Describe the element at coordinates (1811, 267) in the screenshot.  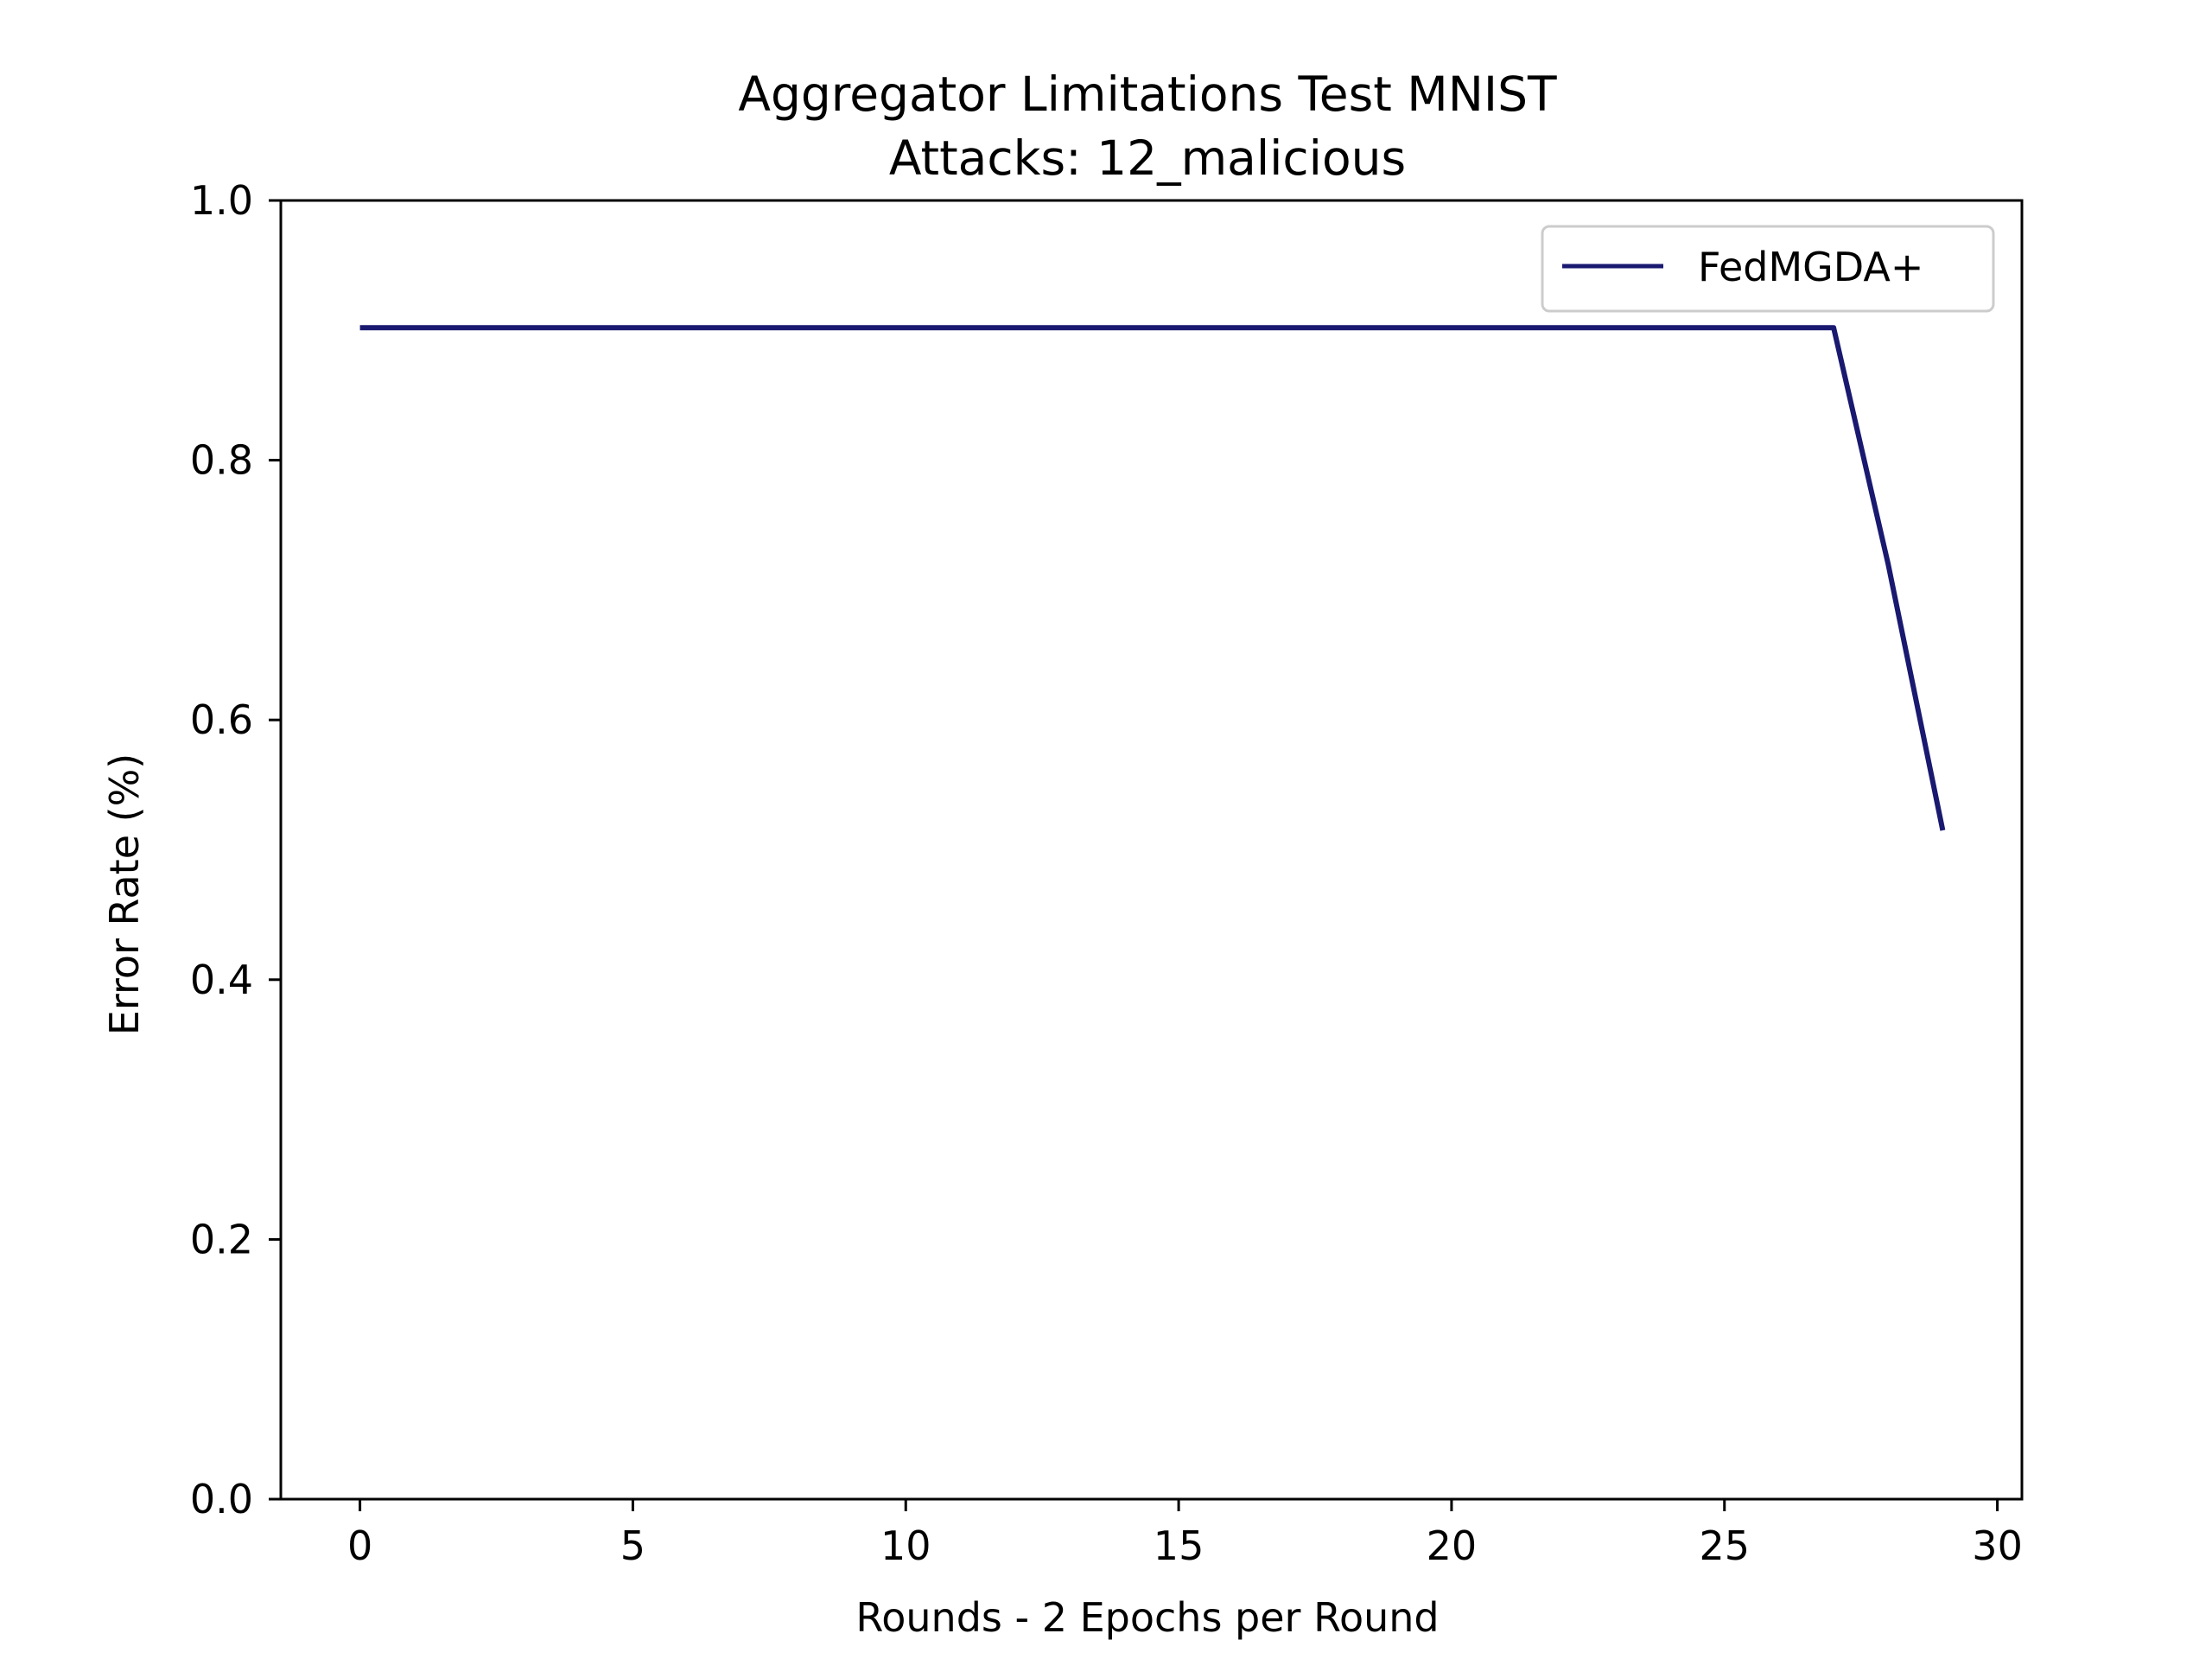
I see `legend-label-fedmgda: FedMGDA+` at that location.